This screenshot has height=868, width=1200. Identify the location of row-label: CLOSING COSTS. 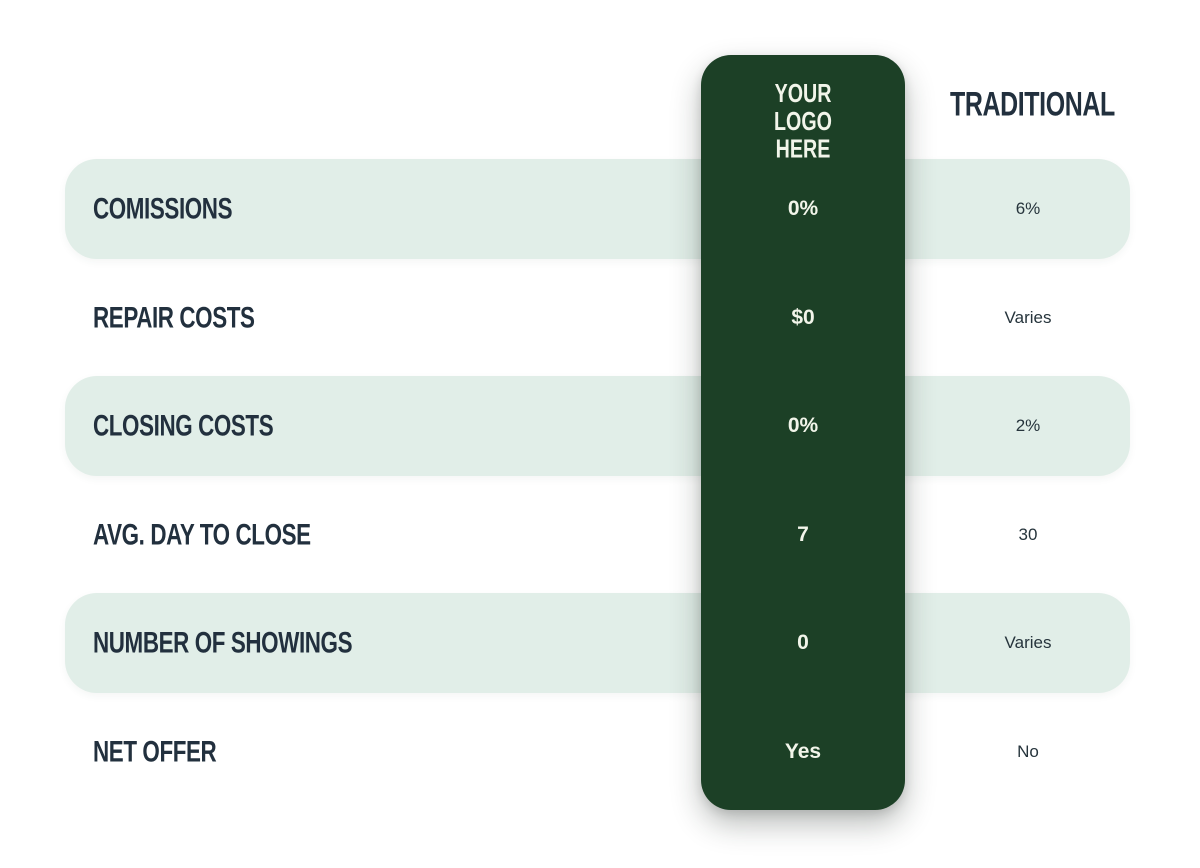
(183, 425).